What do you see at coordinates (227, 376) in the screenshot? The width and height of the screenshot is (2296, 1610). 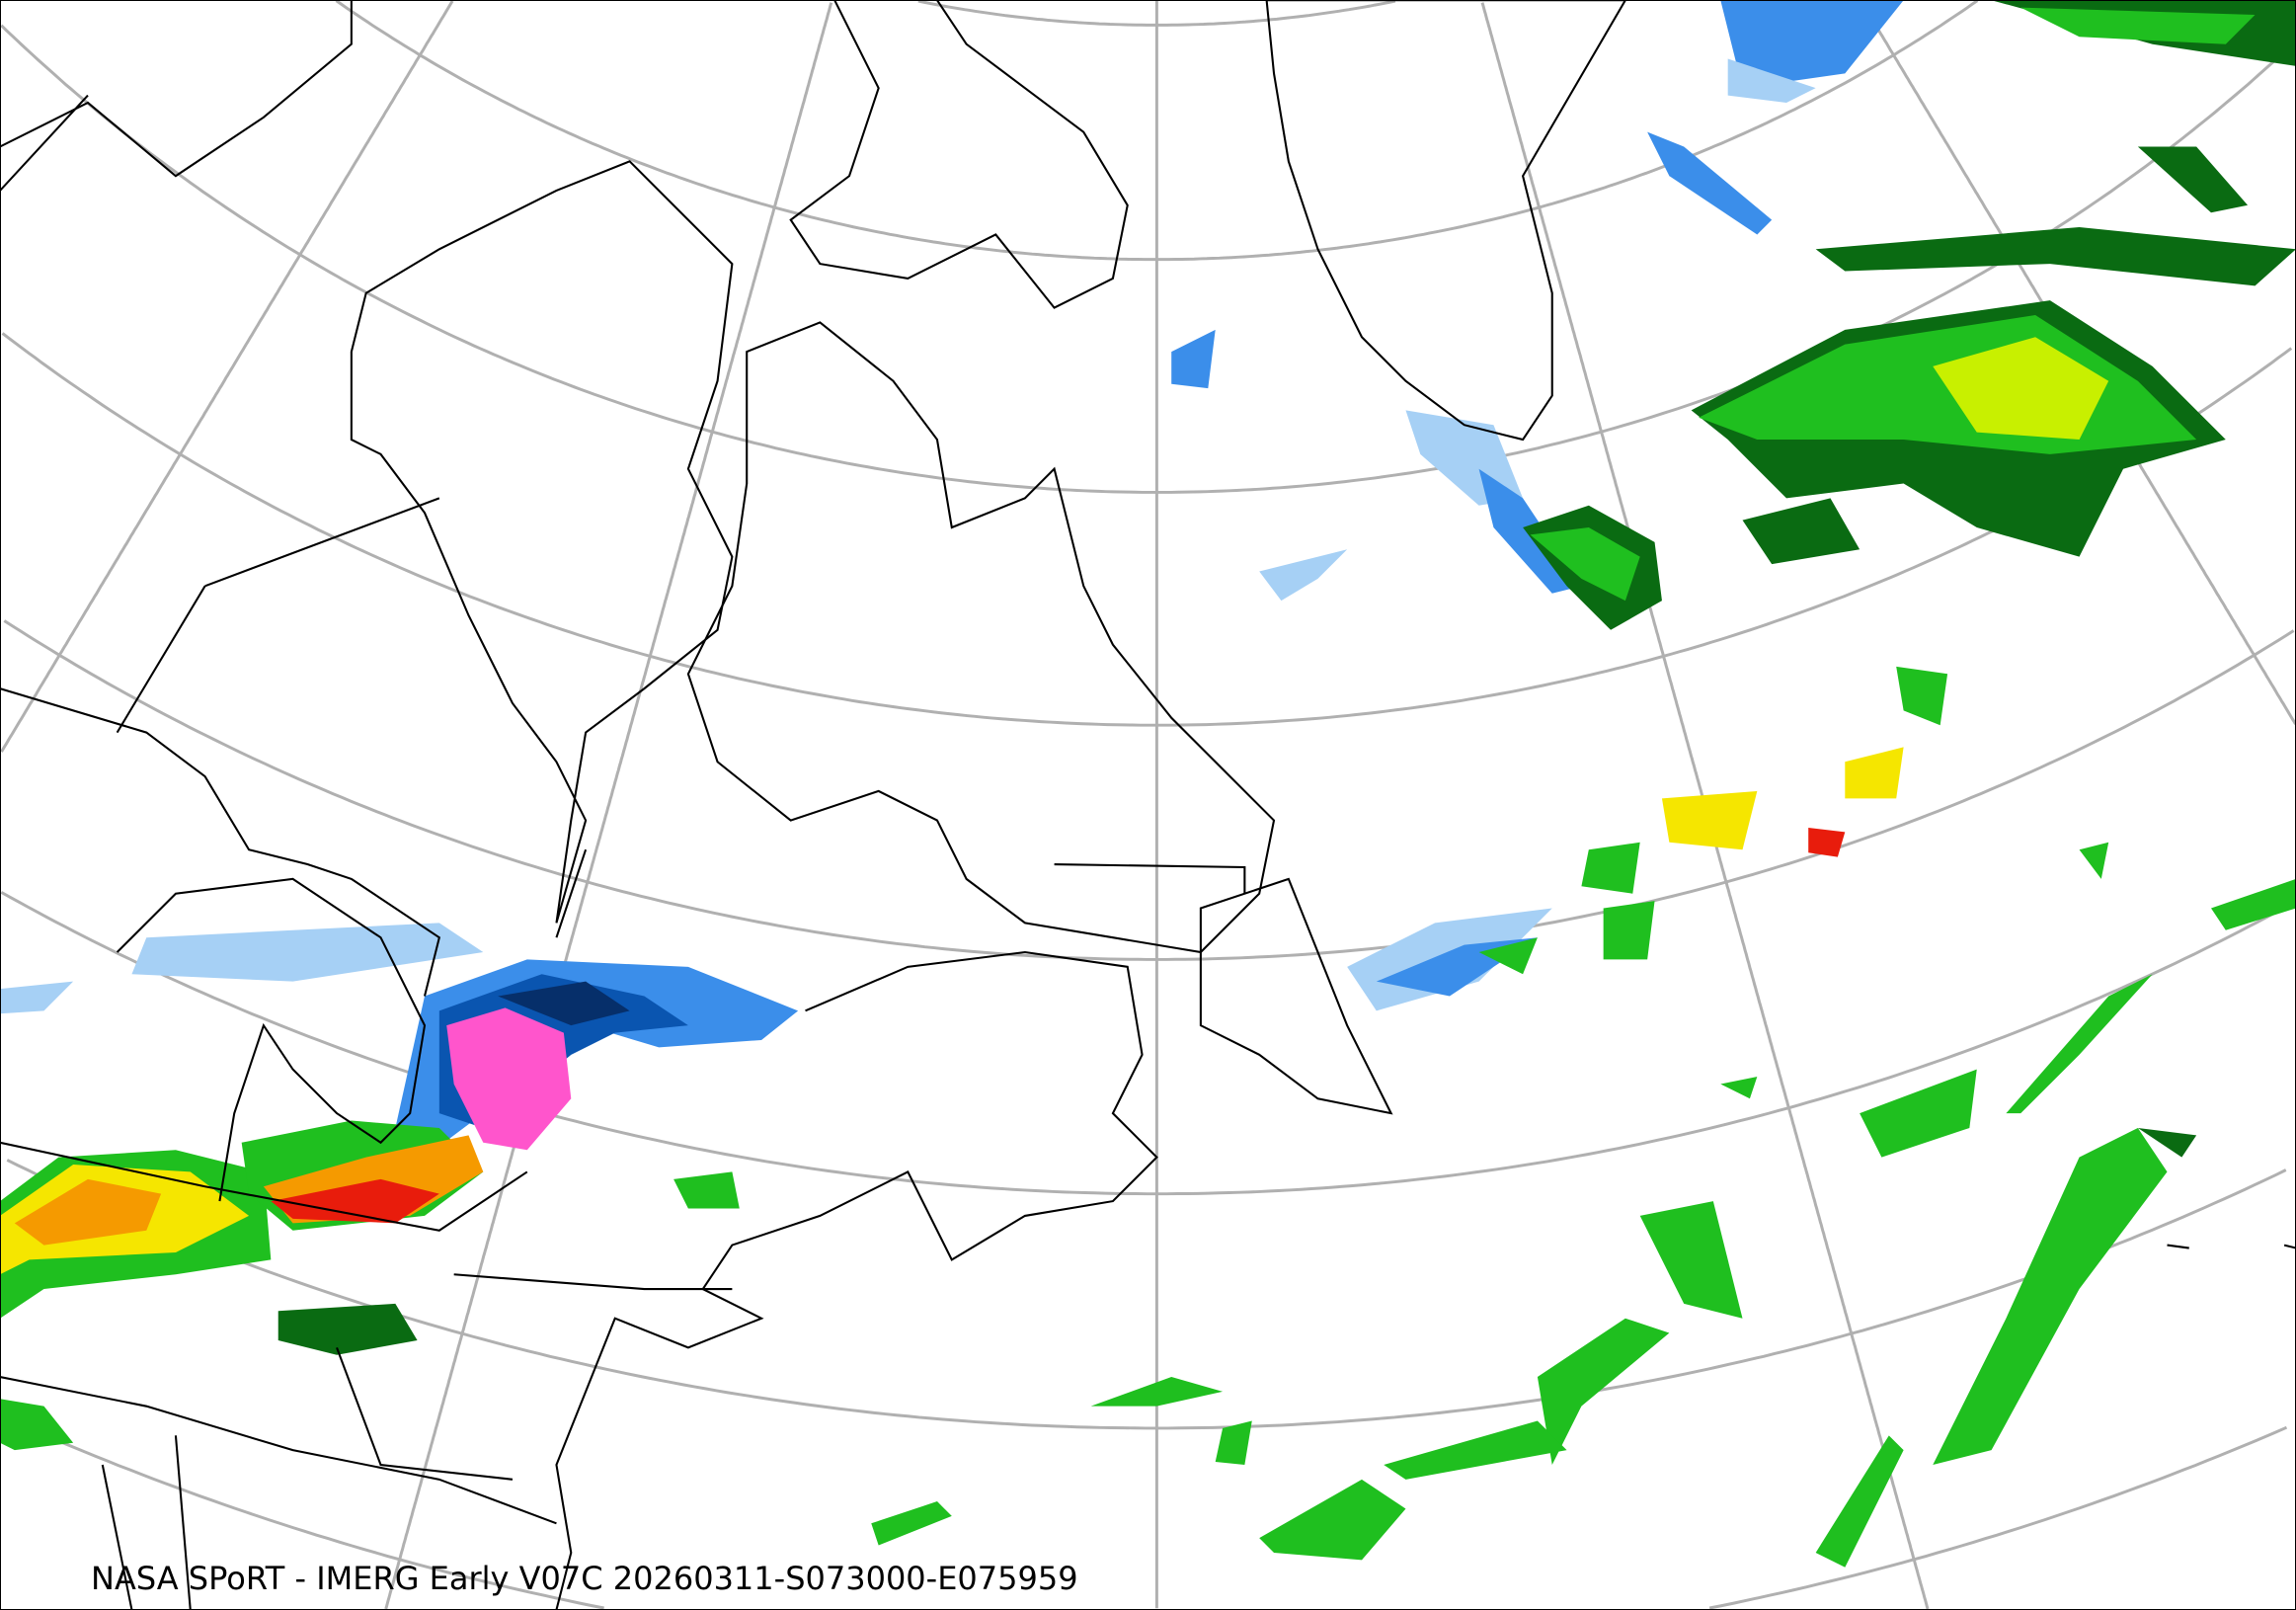 I see `longitude-line` at bounding box center [227, 376].